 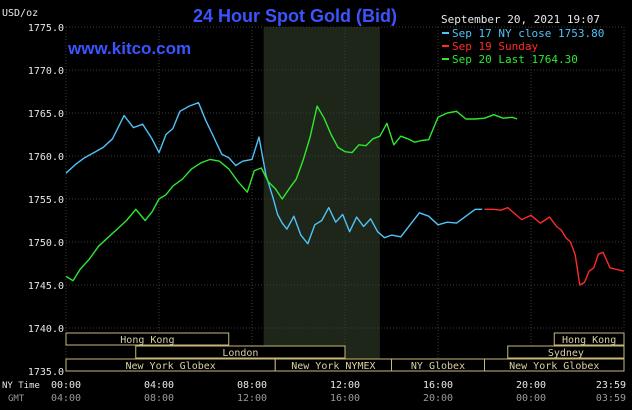 I want to click on chart-title: 24 Hour Spot Gold (Bid), so click(x=295, y=16).